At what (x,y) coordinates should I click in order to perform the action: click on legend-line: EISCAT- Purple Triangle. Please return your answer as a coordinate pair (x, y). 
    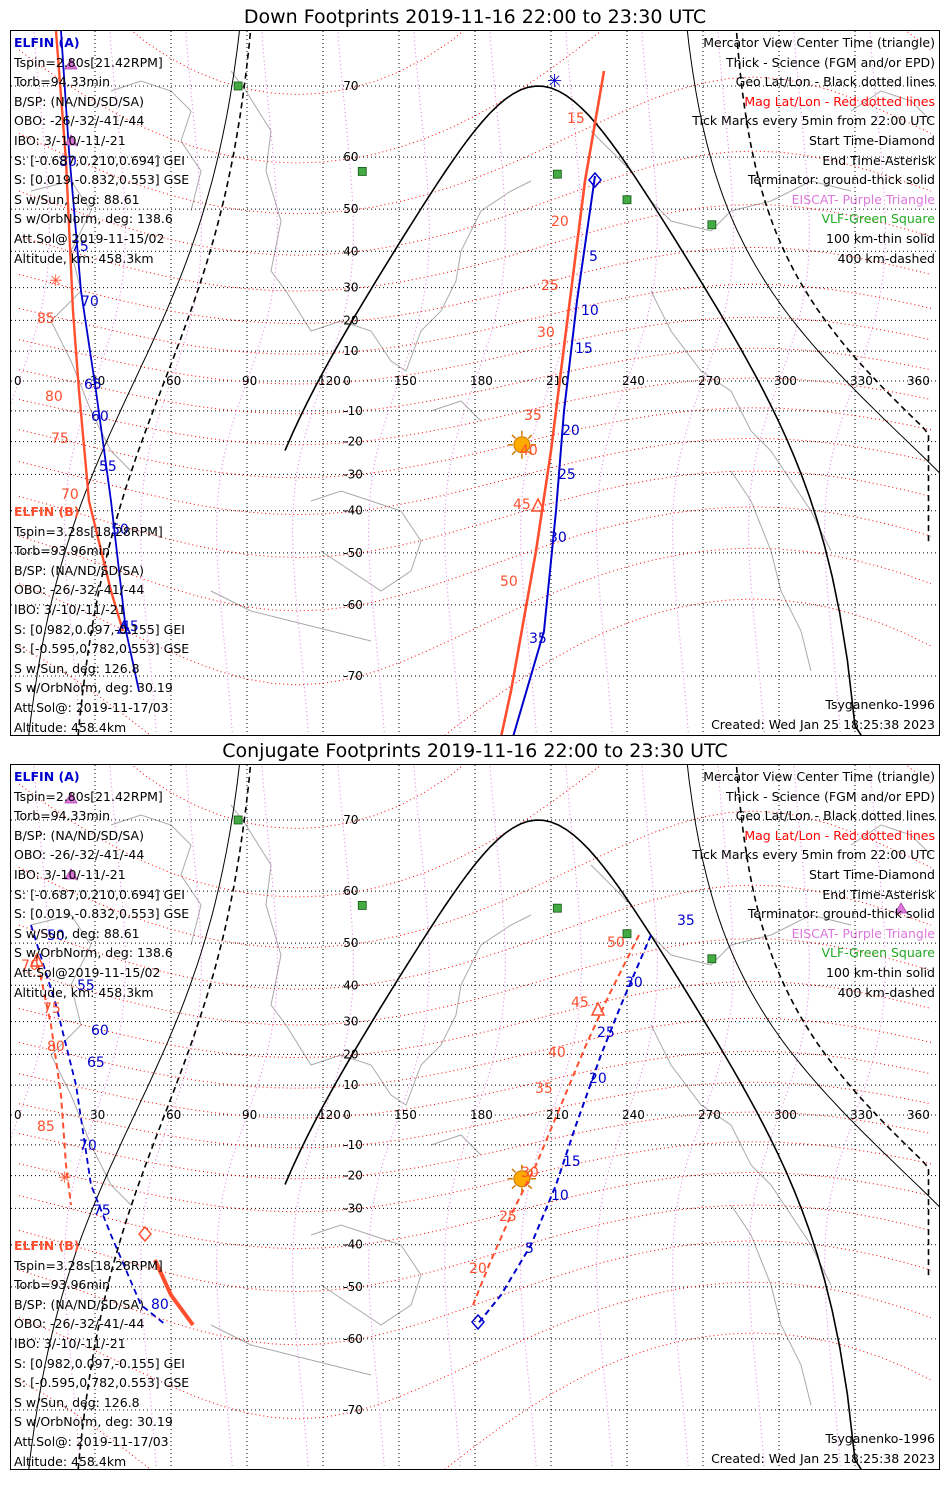
    Looking at the image, I should click on (863, 199).